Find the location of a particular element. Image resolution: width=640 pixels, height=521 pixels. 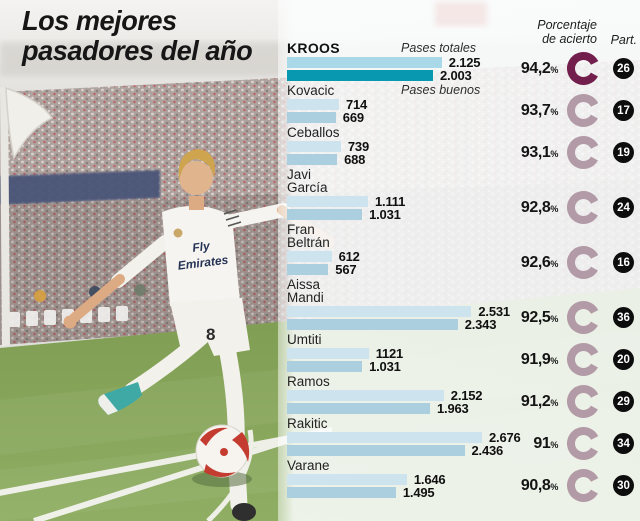

appearances-badge: 34 is located at coordinates (623, 443).